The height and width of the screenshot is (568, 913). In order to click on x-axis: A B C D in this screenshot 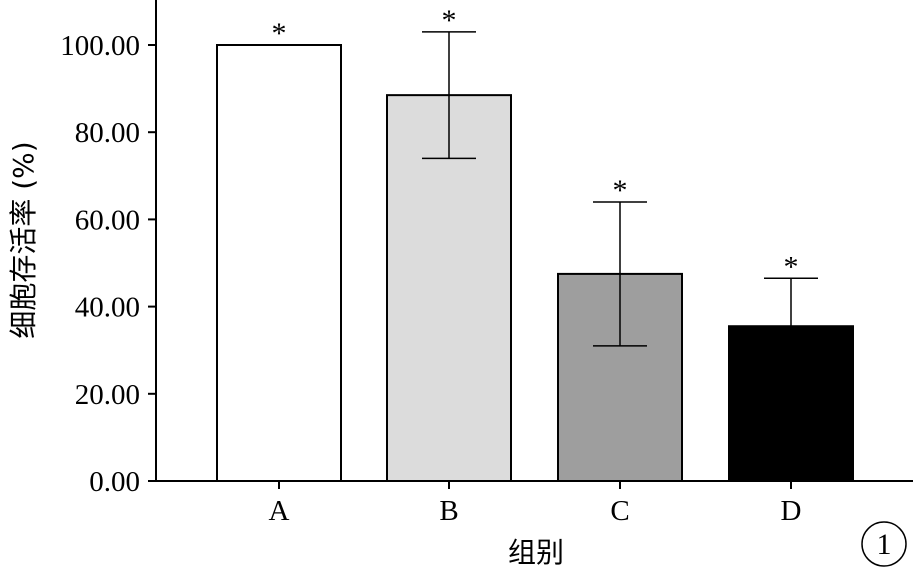, I will do `click(534, 503)`.